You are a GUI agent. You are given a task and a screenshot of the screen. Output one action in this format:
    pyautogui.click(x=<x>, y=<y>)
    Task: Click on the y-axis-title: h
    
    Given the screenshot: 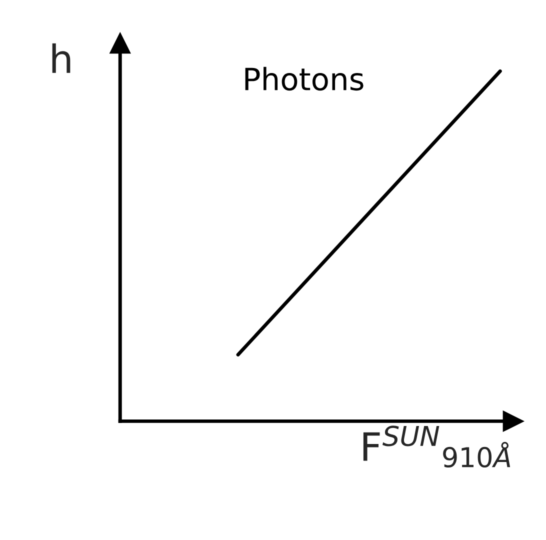 What is the action you would take?
    pyautogui.click(x=61, y=58)
    